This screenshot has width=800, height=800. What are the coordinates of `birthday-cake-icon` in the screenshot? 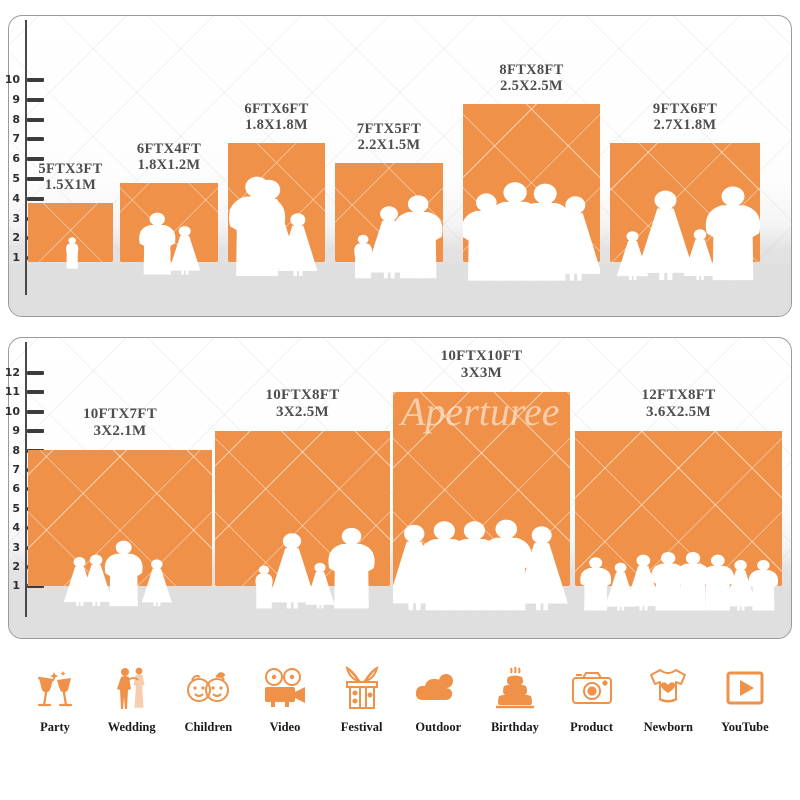 It's located at (515, 688).